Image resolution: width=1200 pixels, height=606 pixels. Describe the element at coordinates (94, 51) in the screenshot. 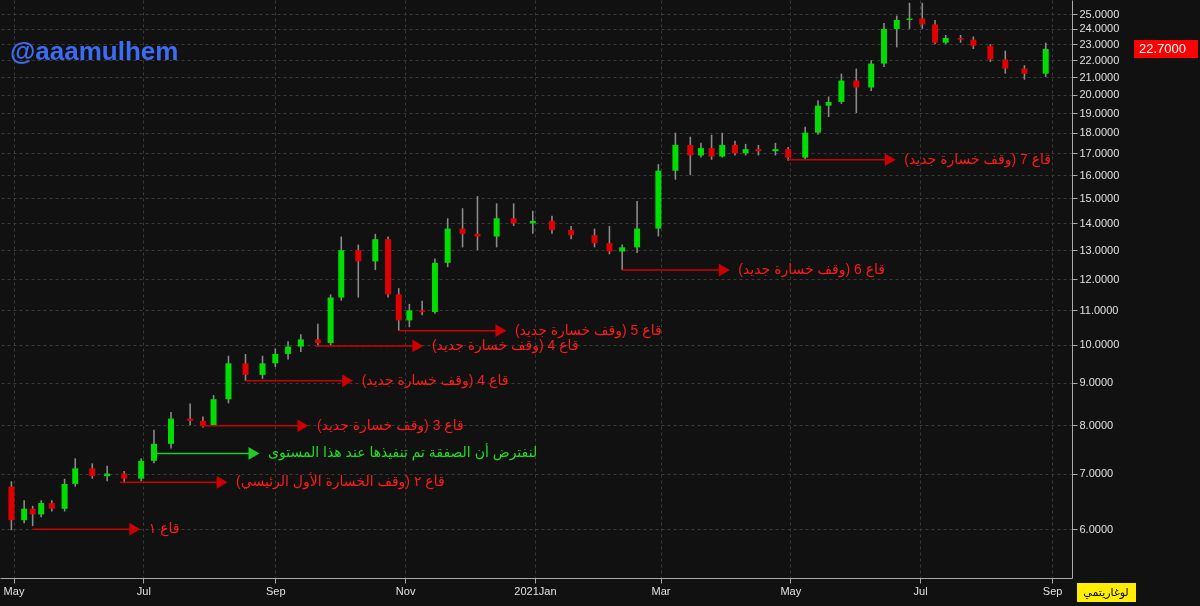

I see `text: @aaamulhem` at that location.